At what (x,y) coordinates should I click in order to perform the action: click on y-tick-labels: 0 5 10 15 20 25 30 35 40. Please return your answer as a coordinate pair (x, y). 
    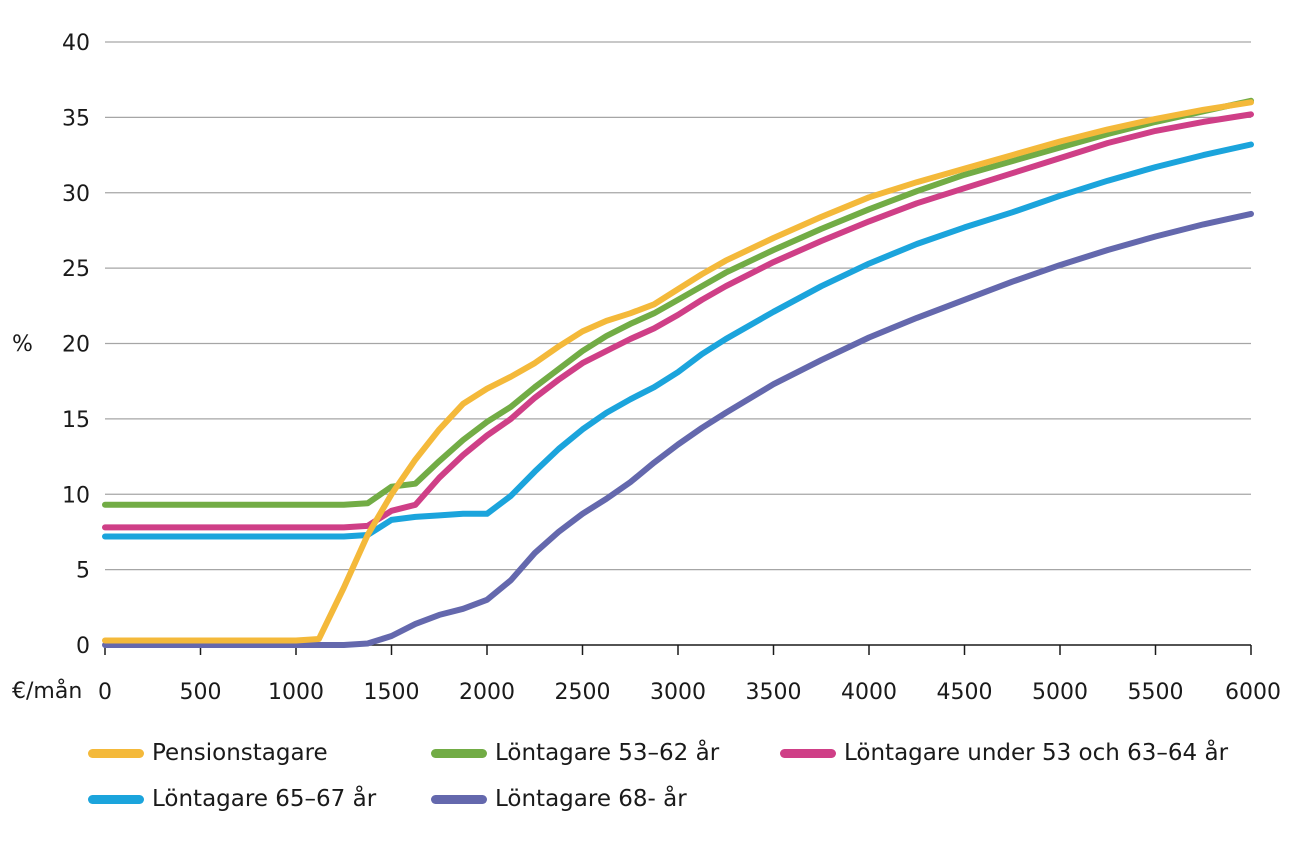
    Looking at the image, I should click on (76, 345).